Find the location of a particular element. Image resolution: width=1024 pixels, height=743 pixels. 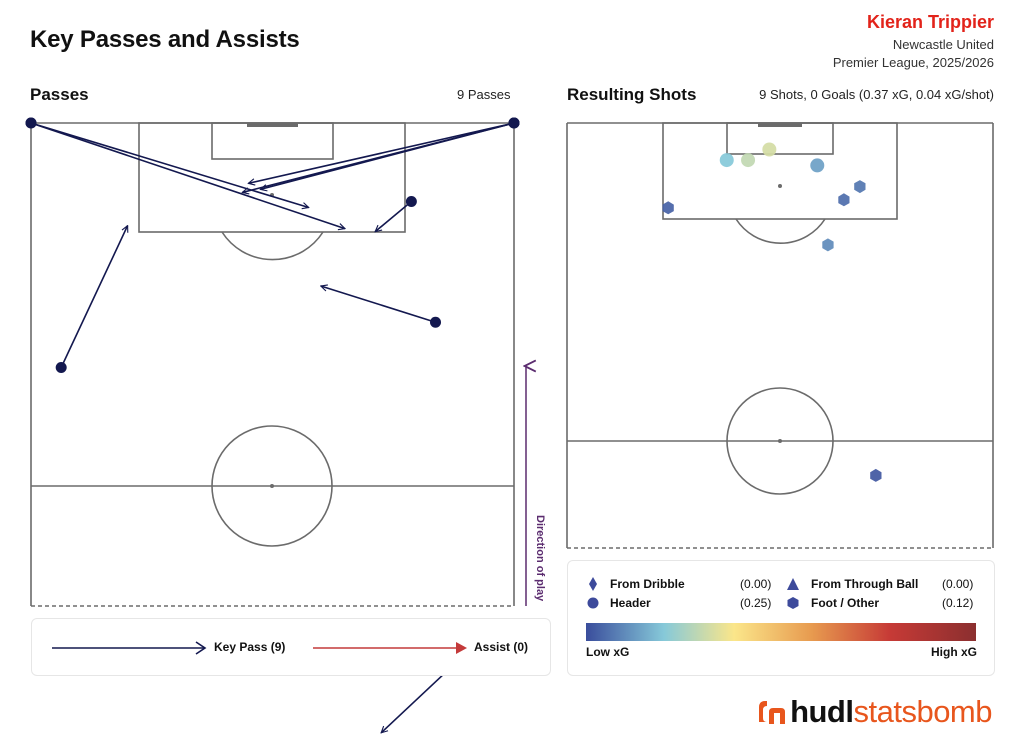

low-xg-label: Low xG is located at coordinates (608, 652).